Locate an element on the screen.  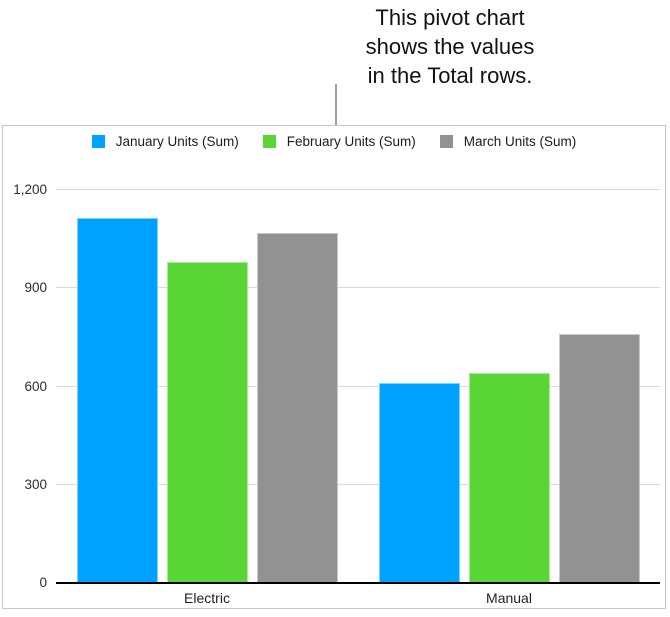
legend-item-january-units-sum: January Units (Sum) is located at coordinates (165, 141).